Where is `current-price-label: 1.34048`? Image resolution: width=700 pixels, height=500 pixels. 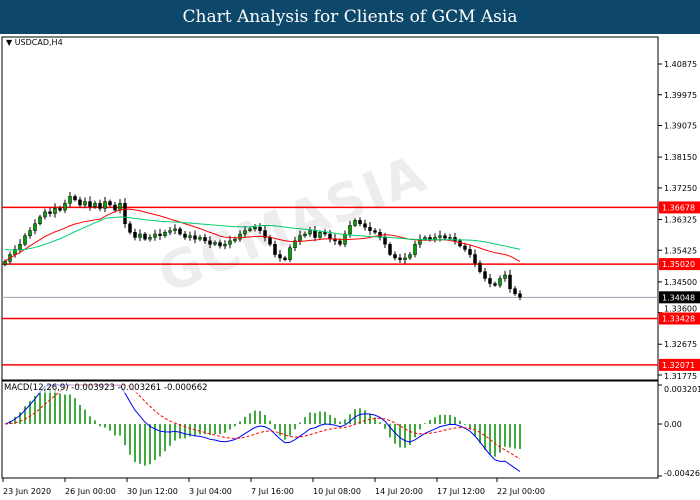
current-price-label: 1.34048 is located at coordinates (678, 297).